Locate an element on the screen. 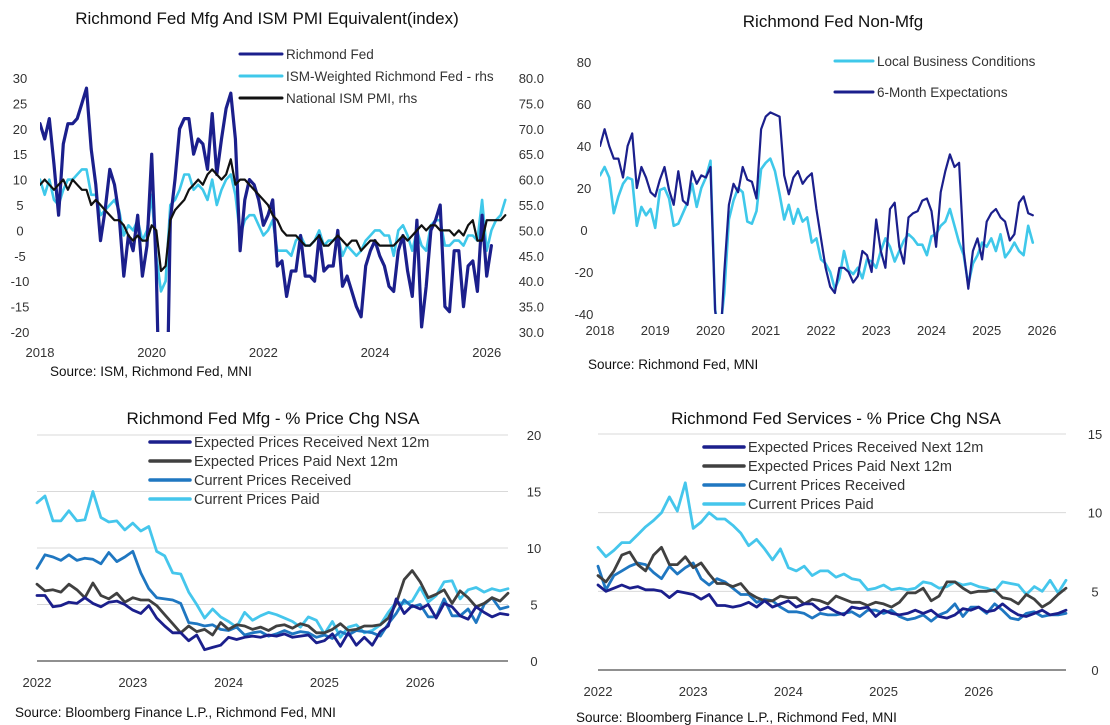 This screenshot has width=1110, height=725. chart-mfg-price-ytick: 20 is located at coordinates (534, 435).